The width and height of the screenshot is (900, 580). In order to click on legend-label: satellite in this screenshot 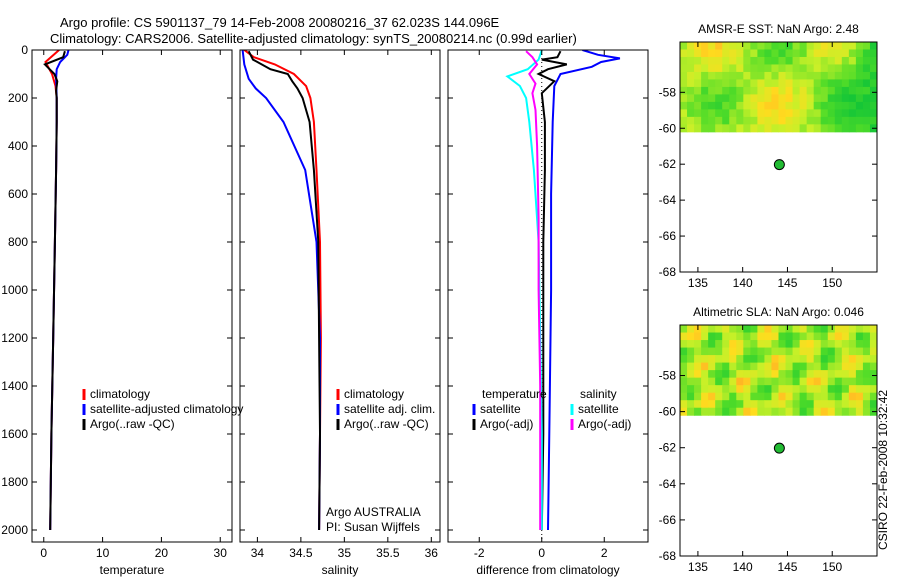, I will do `click(598, 409)`.